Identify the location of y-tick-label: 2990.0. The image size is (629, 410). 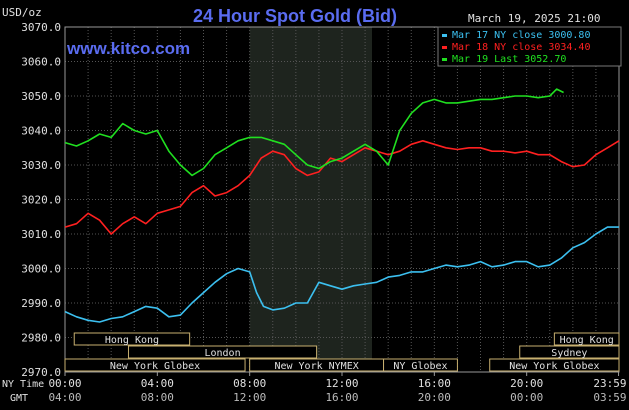
(41, 303).